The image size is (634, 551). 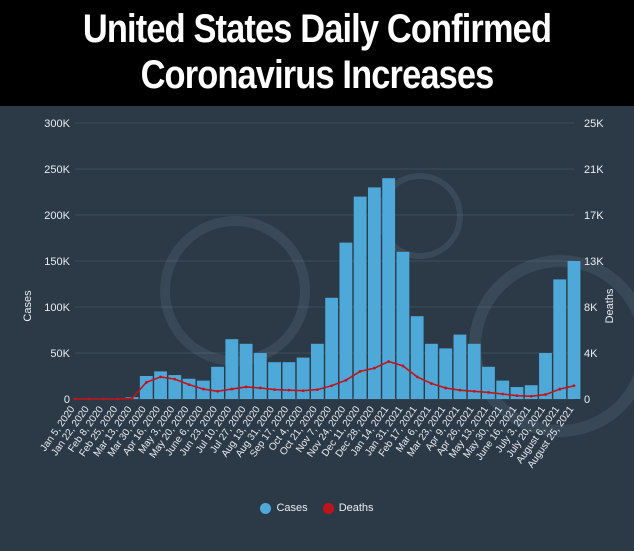 I want to click on y-axis-left-ticks: 0 50K 100K 150K 200K 250K 300K, so click(x=57, y=262).